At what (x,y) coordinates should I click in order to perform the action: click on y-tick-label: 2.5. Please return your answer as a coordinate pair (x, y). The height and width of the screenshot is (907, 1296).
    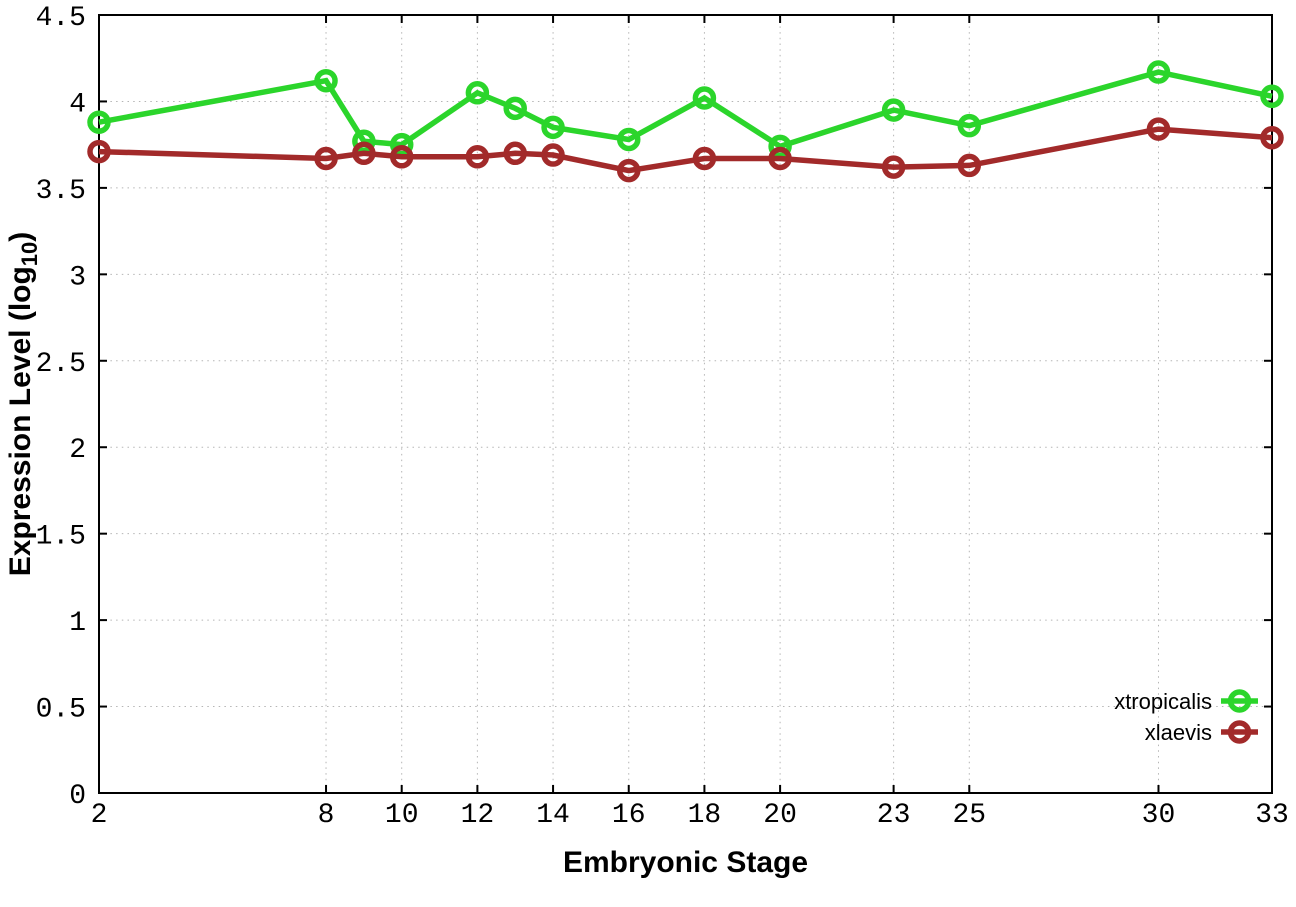
    Looking at the image, I should click on (61, 364).